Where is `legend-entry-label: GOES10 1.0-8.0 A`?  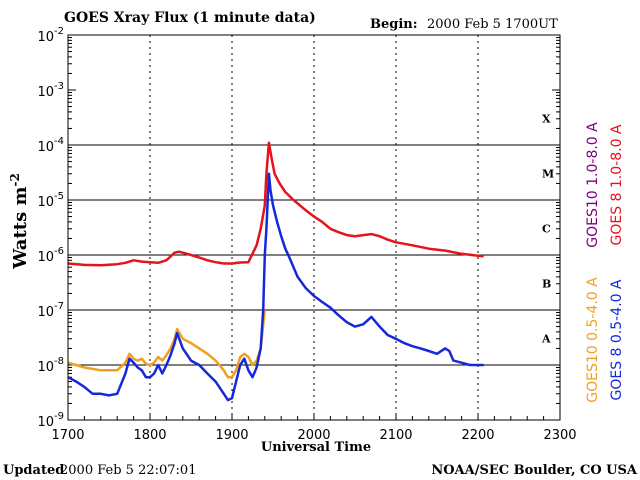
legend-entry-label: GOES10 1.0-8.0 A is located at coordinates (593, 185).